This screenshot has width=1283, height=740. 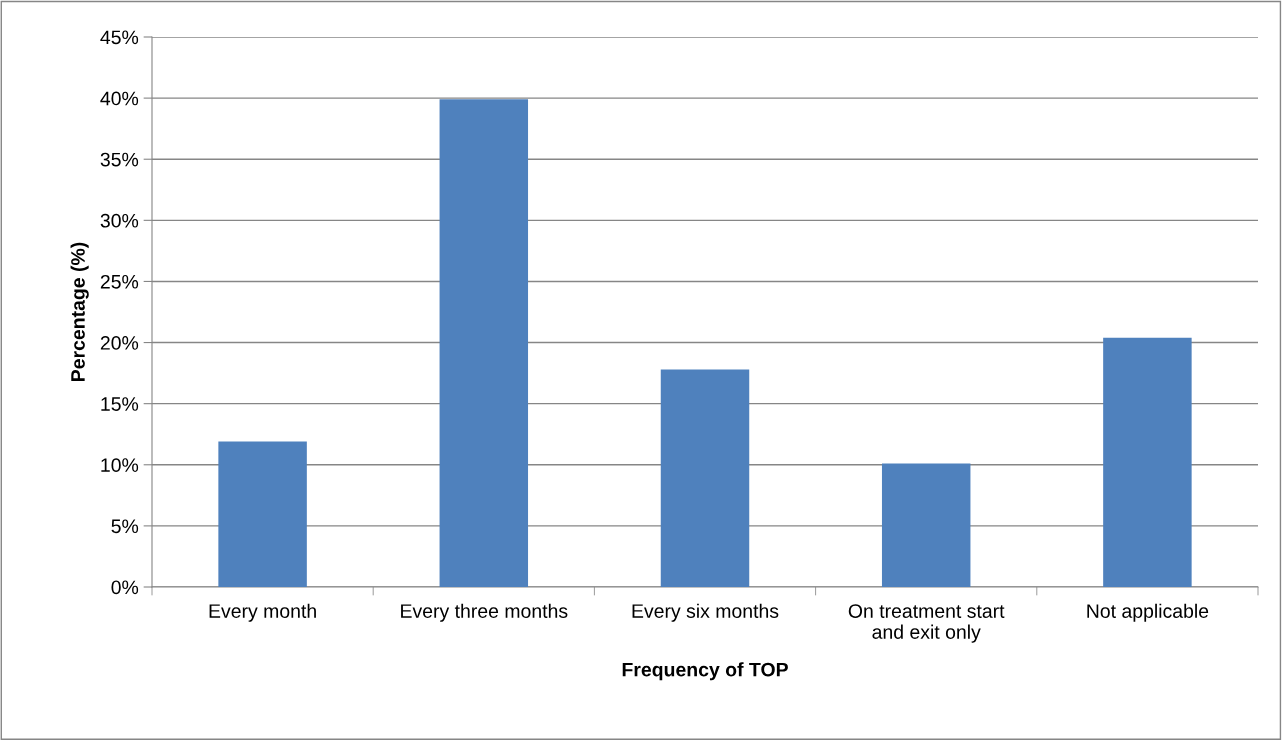 I want to click on y-tick-label: 45%, so click(x=119, y=37).